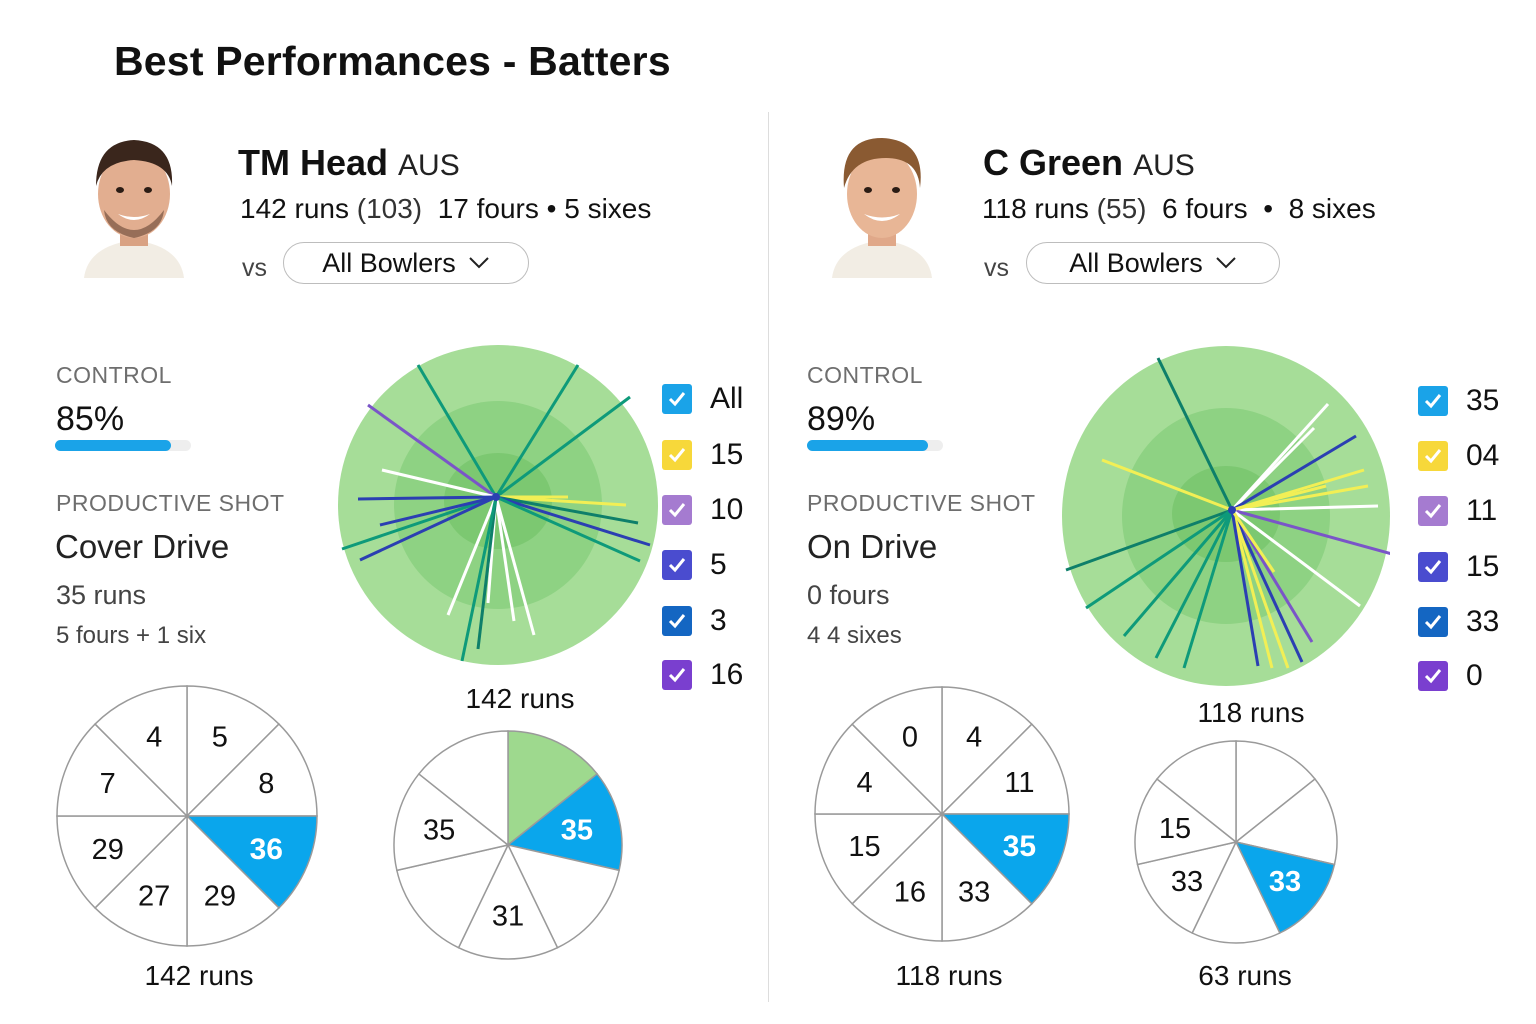 This screenshot has height=1024, width=1536. Describe the element at coordinates (1458, 401) in the screenshot. I see `legend-item: 35` at that location.